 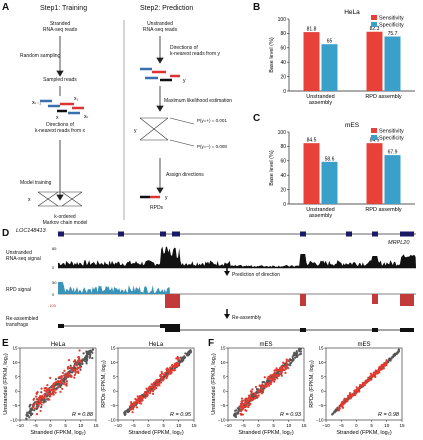 I want to click on scatter-title: HeLa, so click(x=156, y=345).